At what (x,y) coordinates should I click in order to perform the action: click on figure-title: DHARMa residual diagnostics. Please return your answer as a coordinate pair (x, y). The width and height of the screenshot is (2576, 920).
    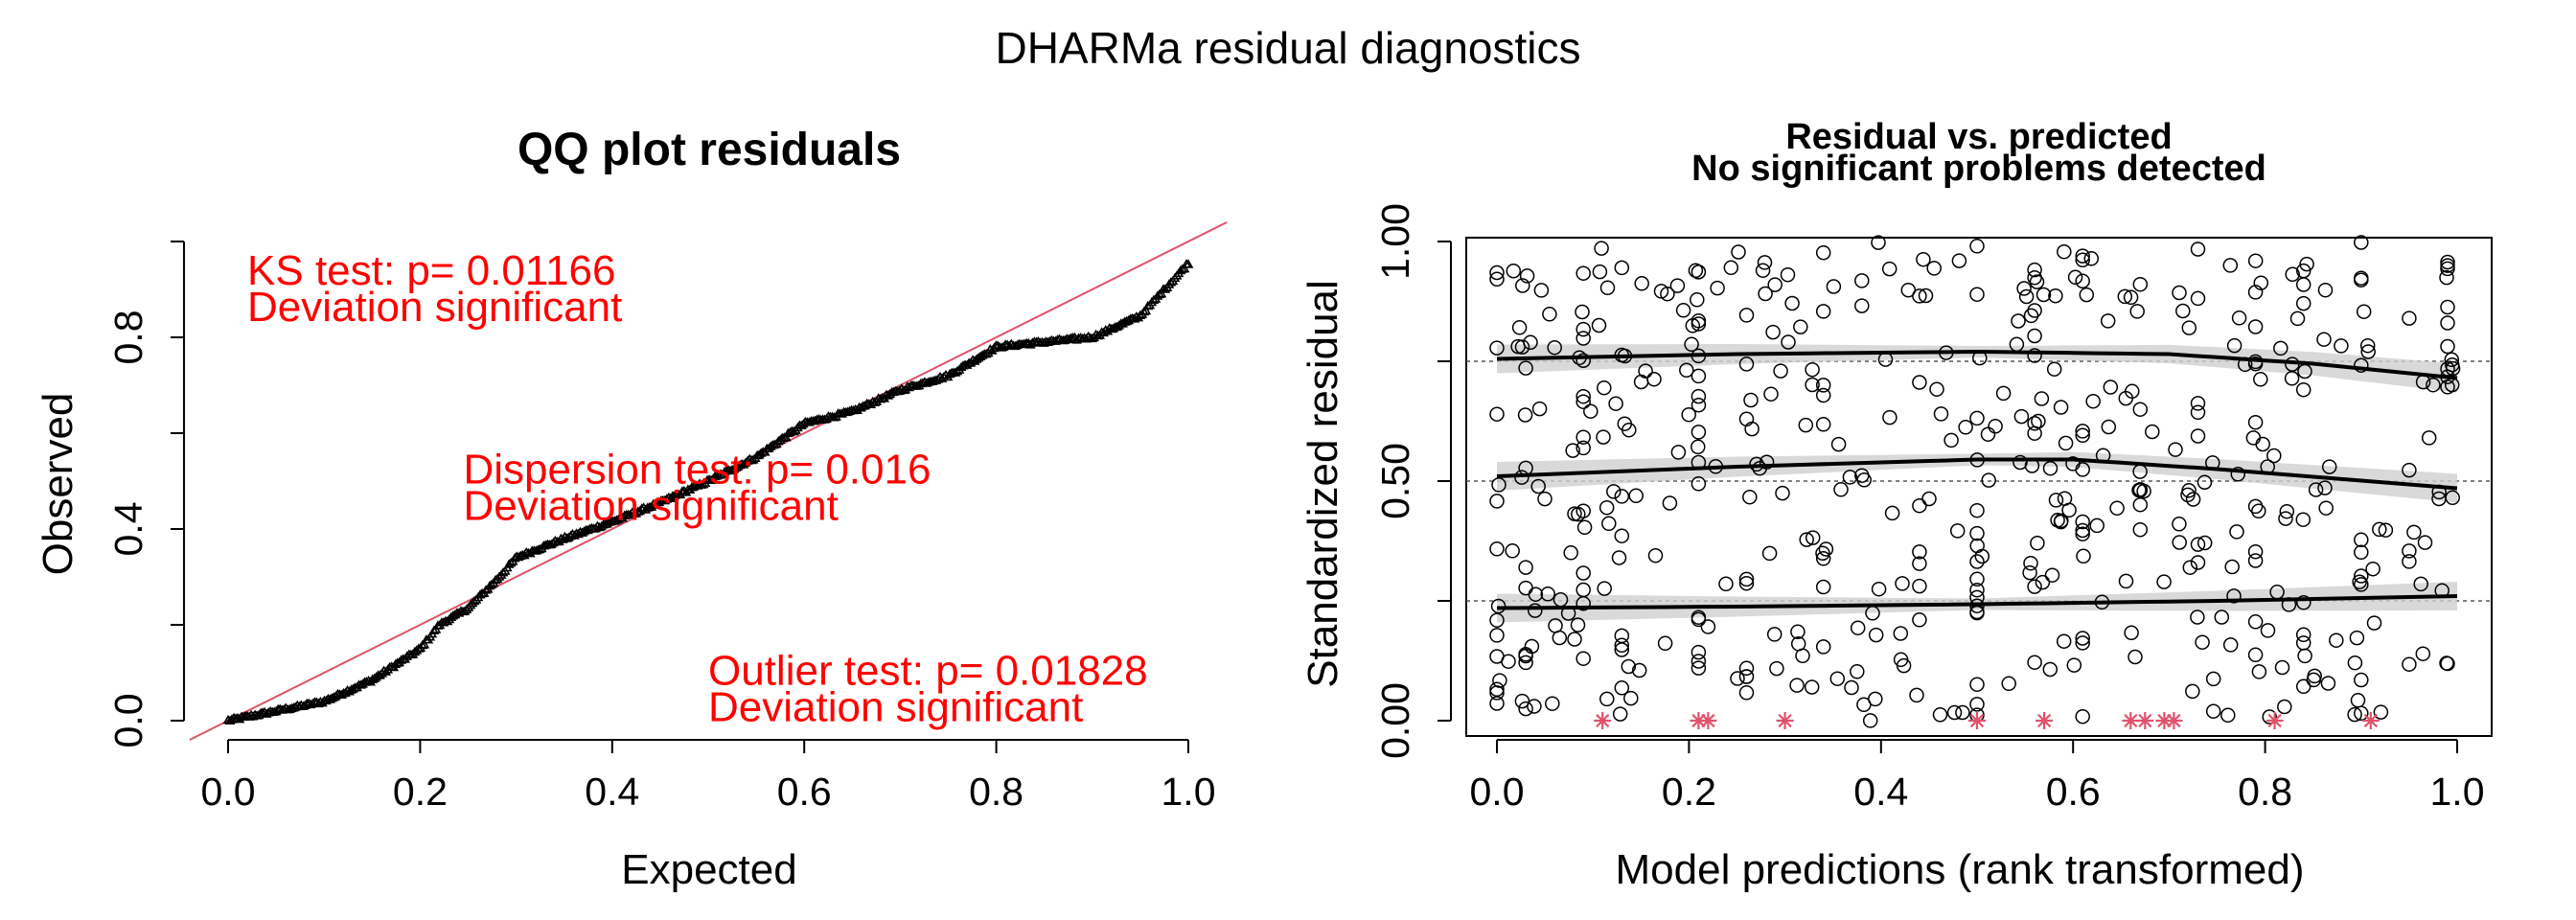
    Looking at the image, I should click on (1287, 48).